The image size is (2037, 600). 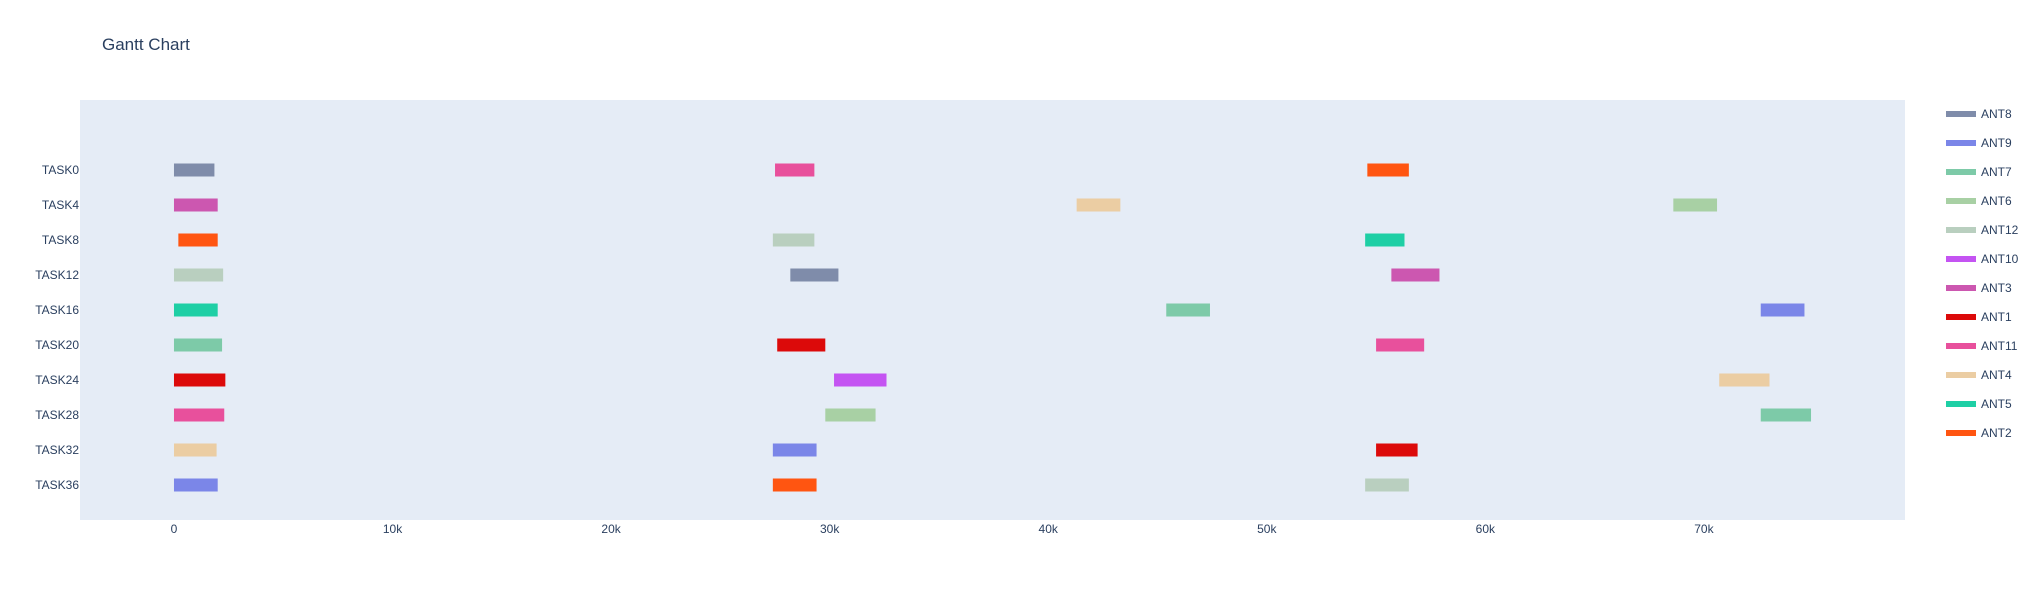 What do you see at coordinates (57, 415) in the screenshot?
I see `y-tick-label: TASK28` at bounding box center [57, 415].